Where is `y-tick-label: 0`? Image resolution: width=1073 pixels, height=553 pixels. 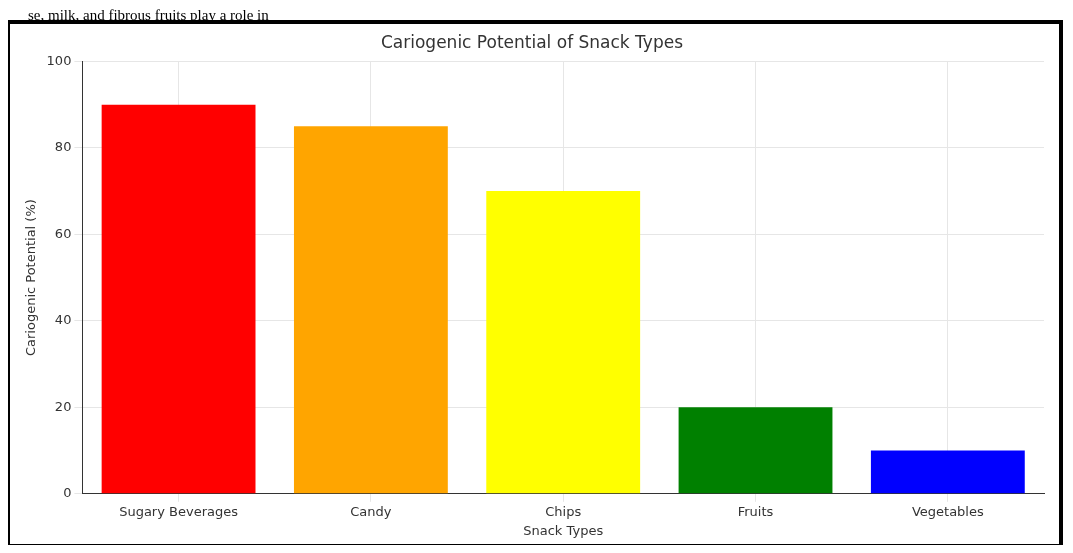 y-tick-label: 0 is located at coordinates (67, 493).